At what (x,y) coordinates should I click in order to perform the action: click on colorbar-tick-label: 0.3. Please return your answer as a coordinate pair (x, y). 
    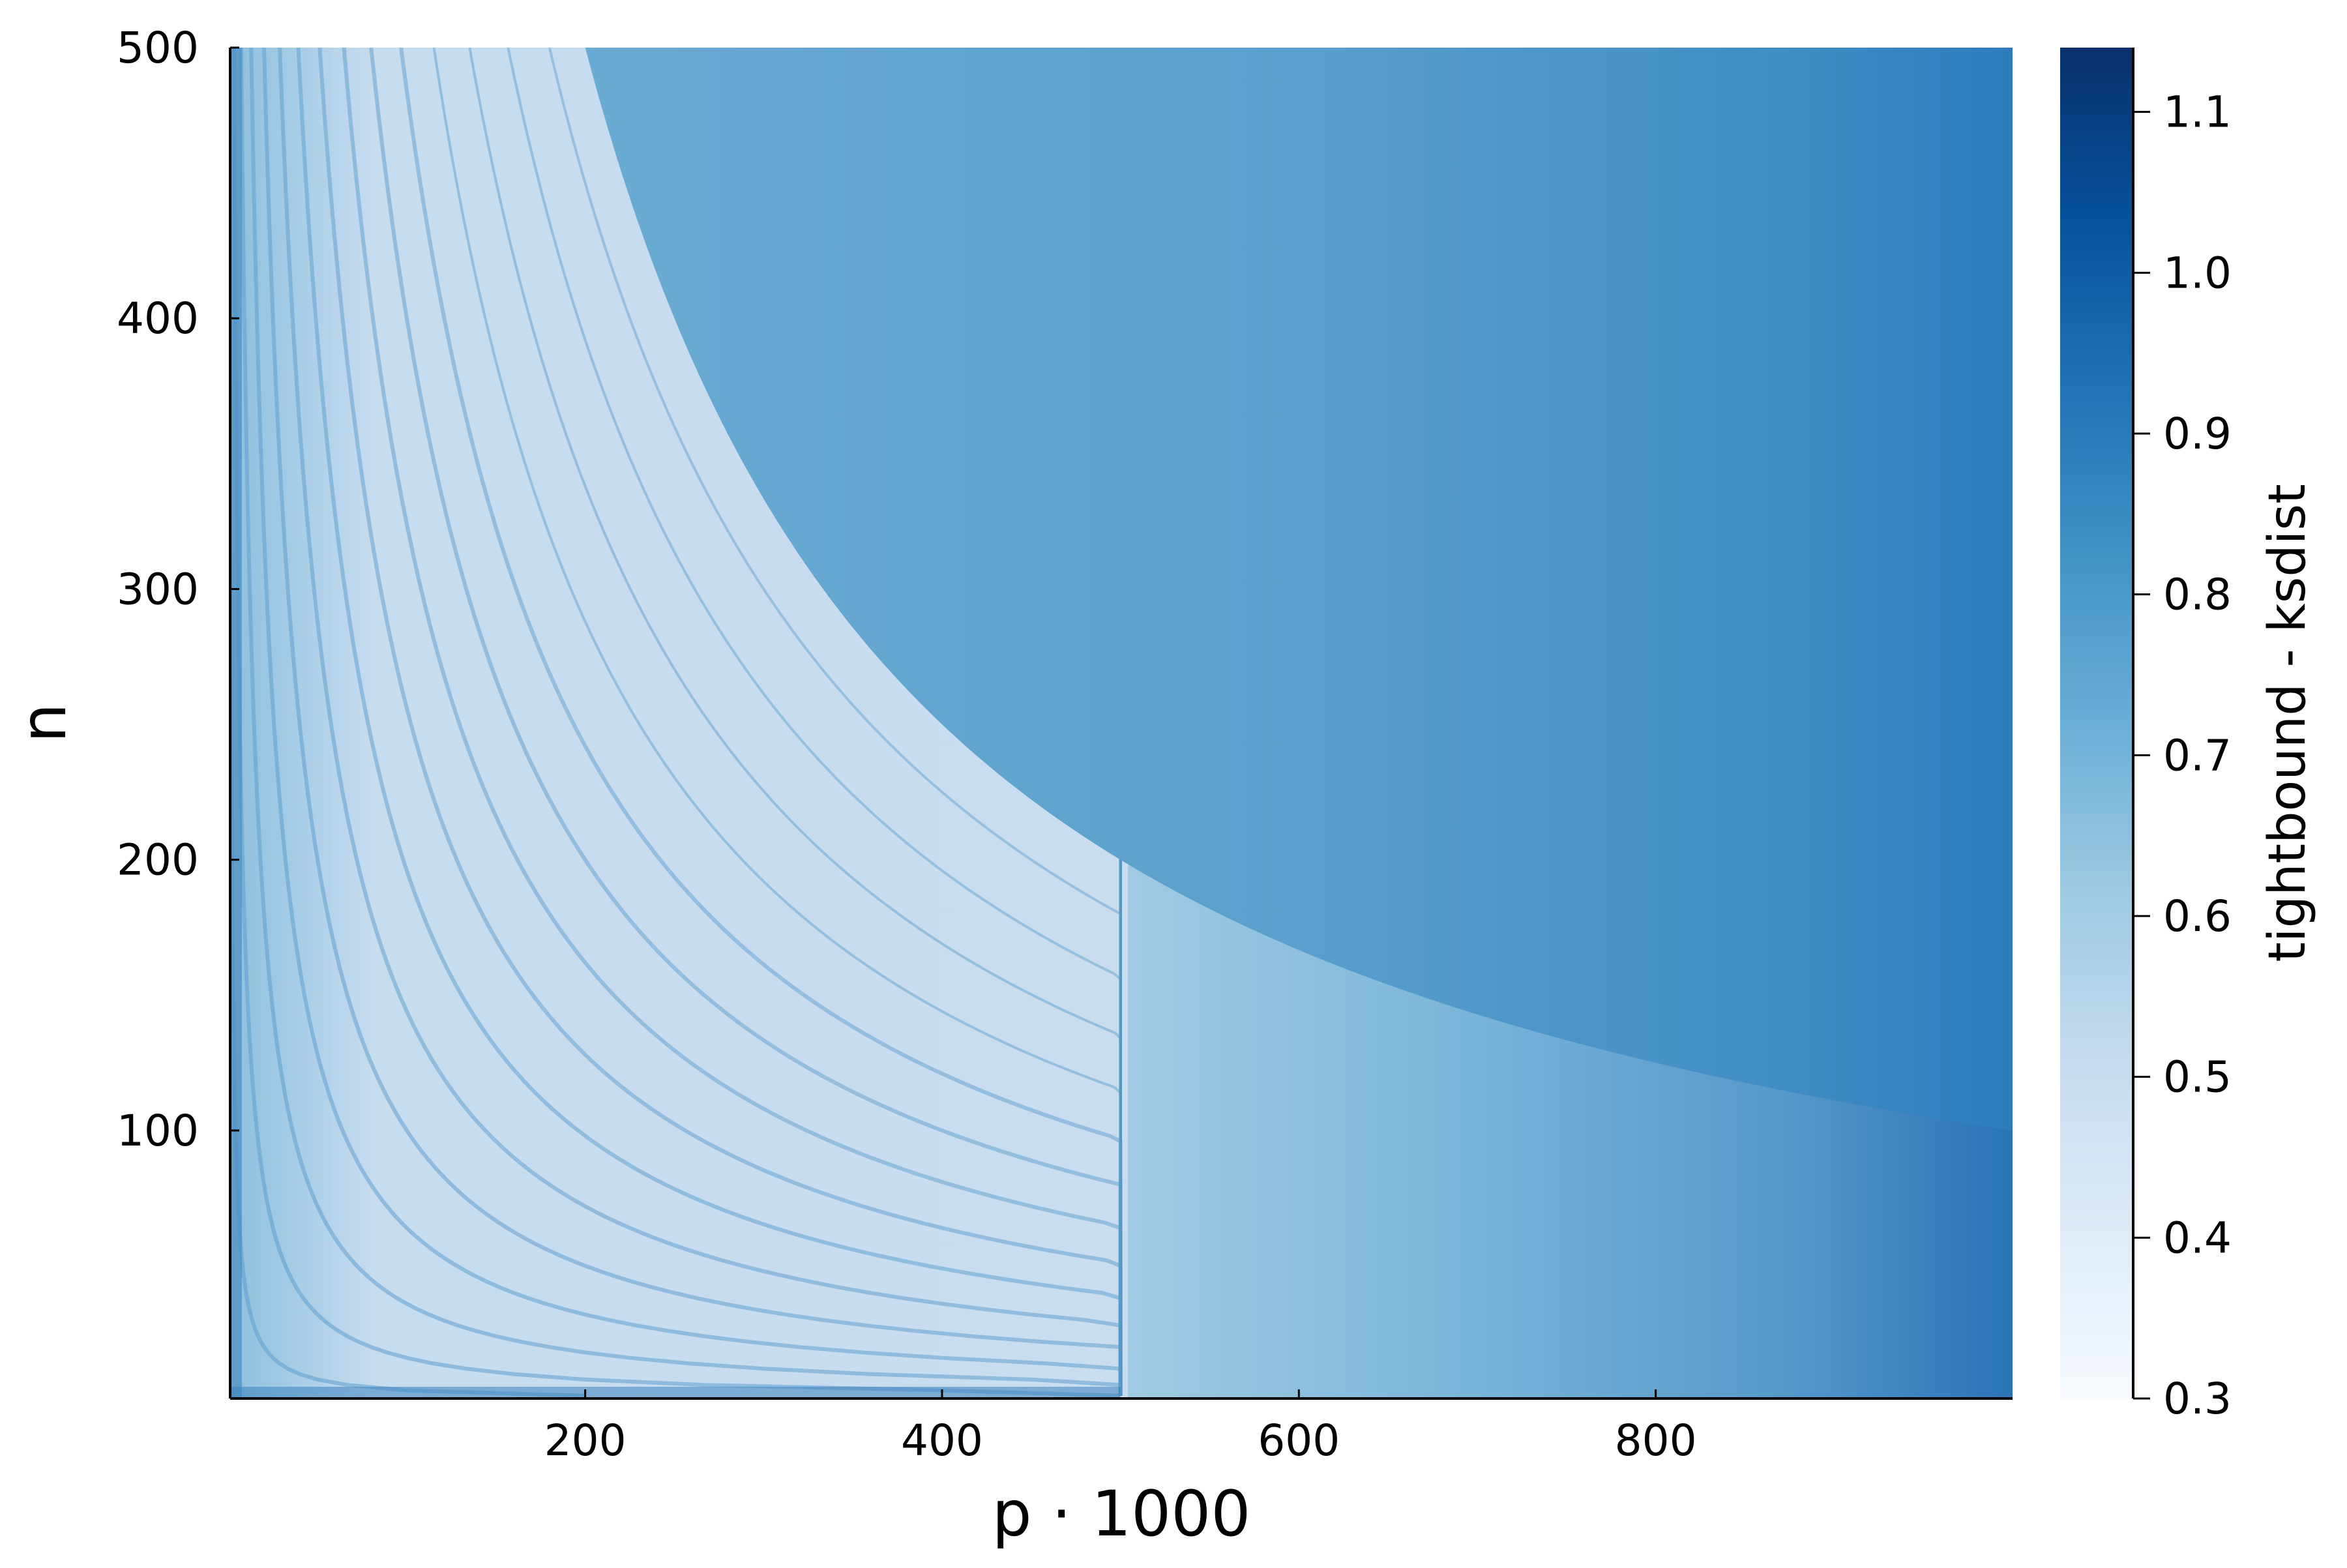
    Looking at the image, I should click on (2197, 1399).